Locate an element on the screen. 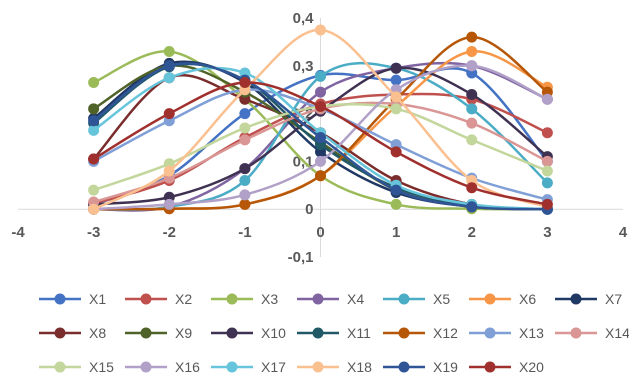  legend-item-x9: X9 is located at coordinates (158, 333).